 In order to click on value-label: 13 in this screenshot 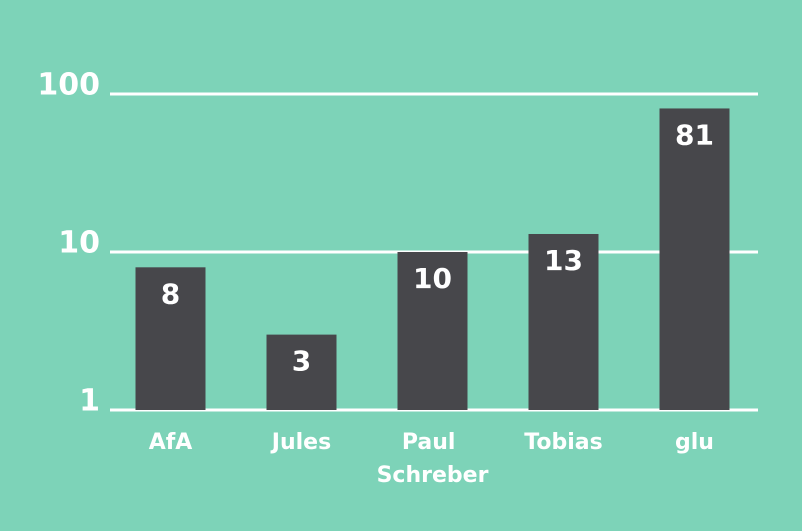, I will do `click(563, 260)`.